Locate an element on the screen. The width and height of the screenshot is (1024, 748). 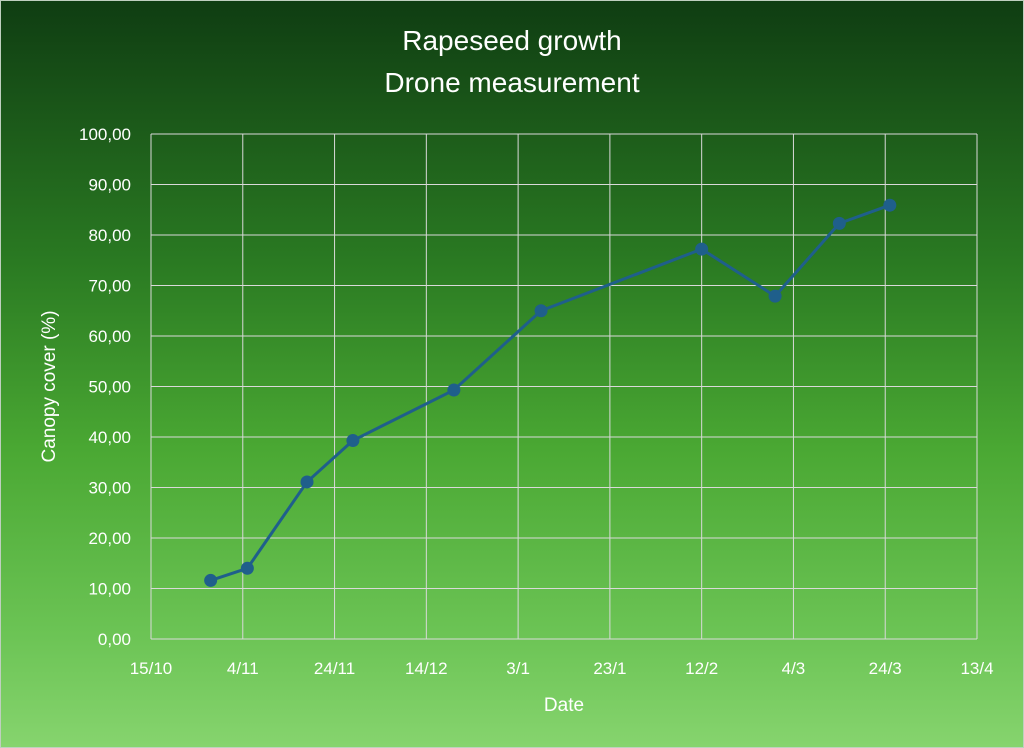
x-tick-label: 4/3 is located at coordinates (794, 668).